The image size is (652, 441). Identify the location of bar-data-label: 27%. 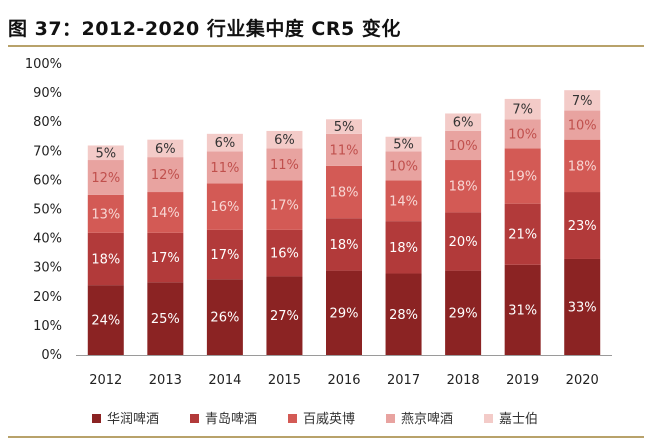
(284, 316).